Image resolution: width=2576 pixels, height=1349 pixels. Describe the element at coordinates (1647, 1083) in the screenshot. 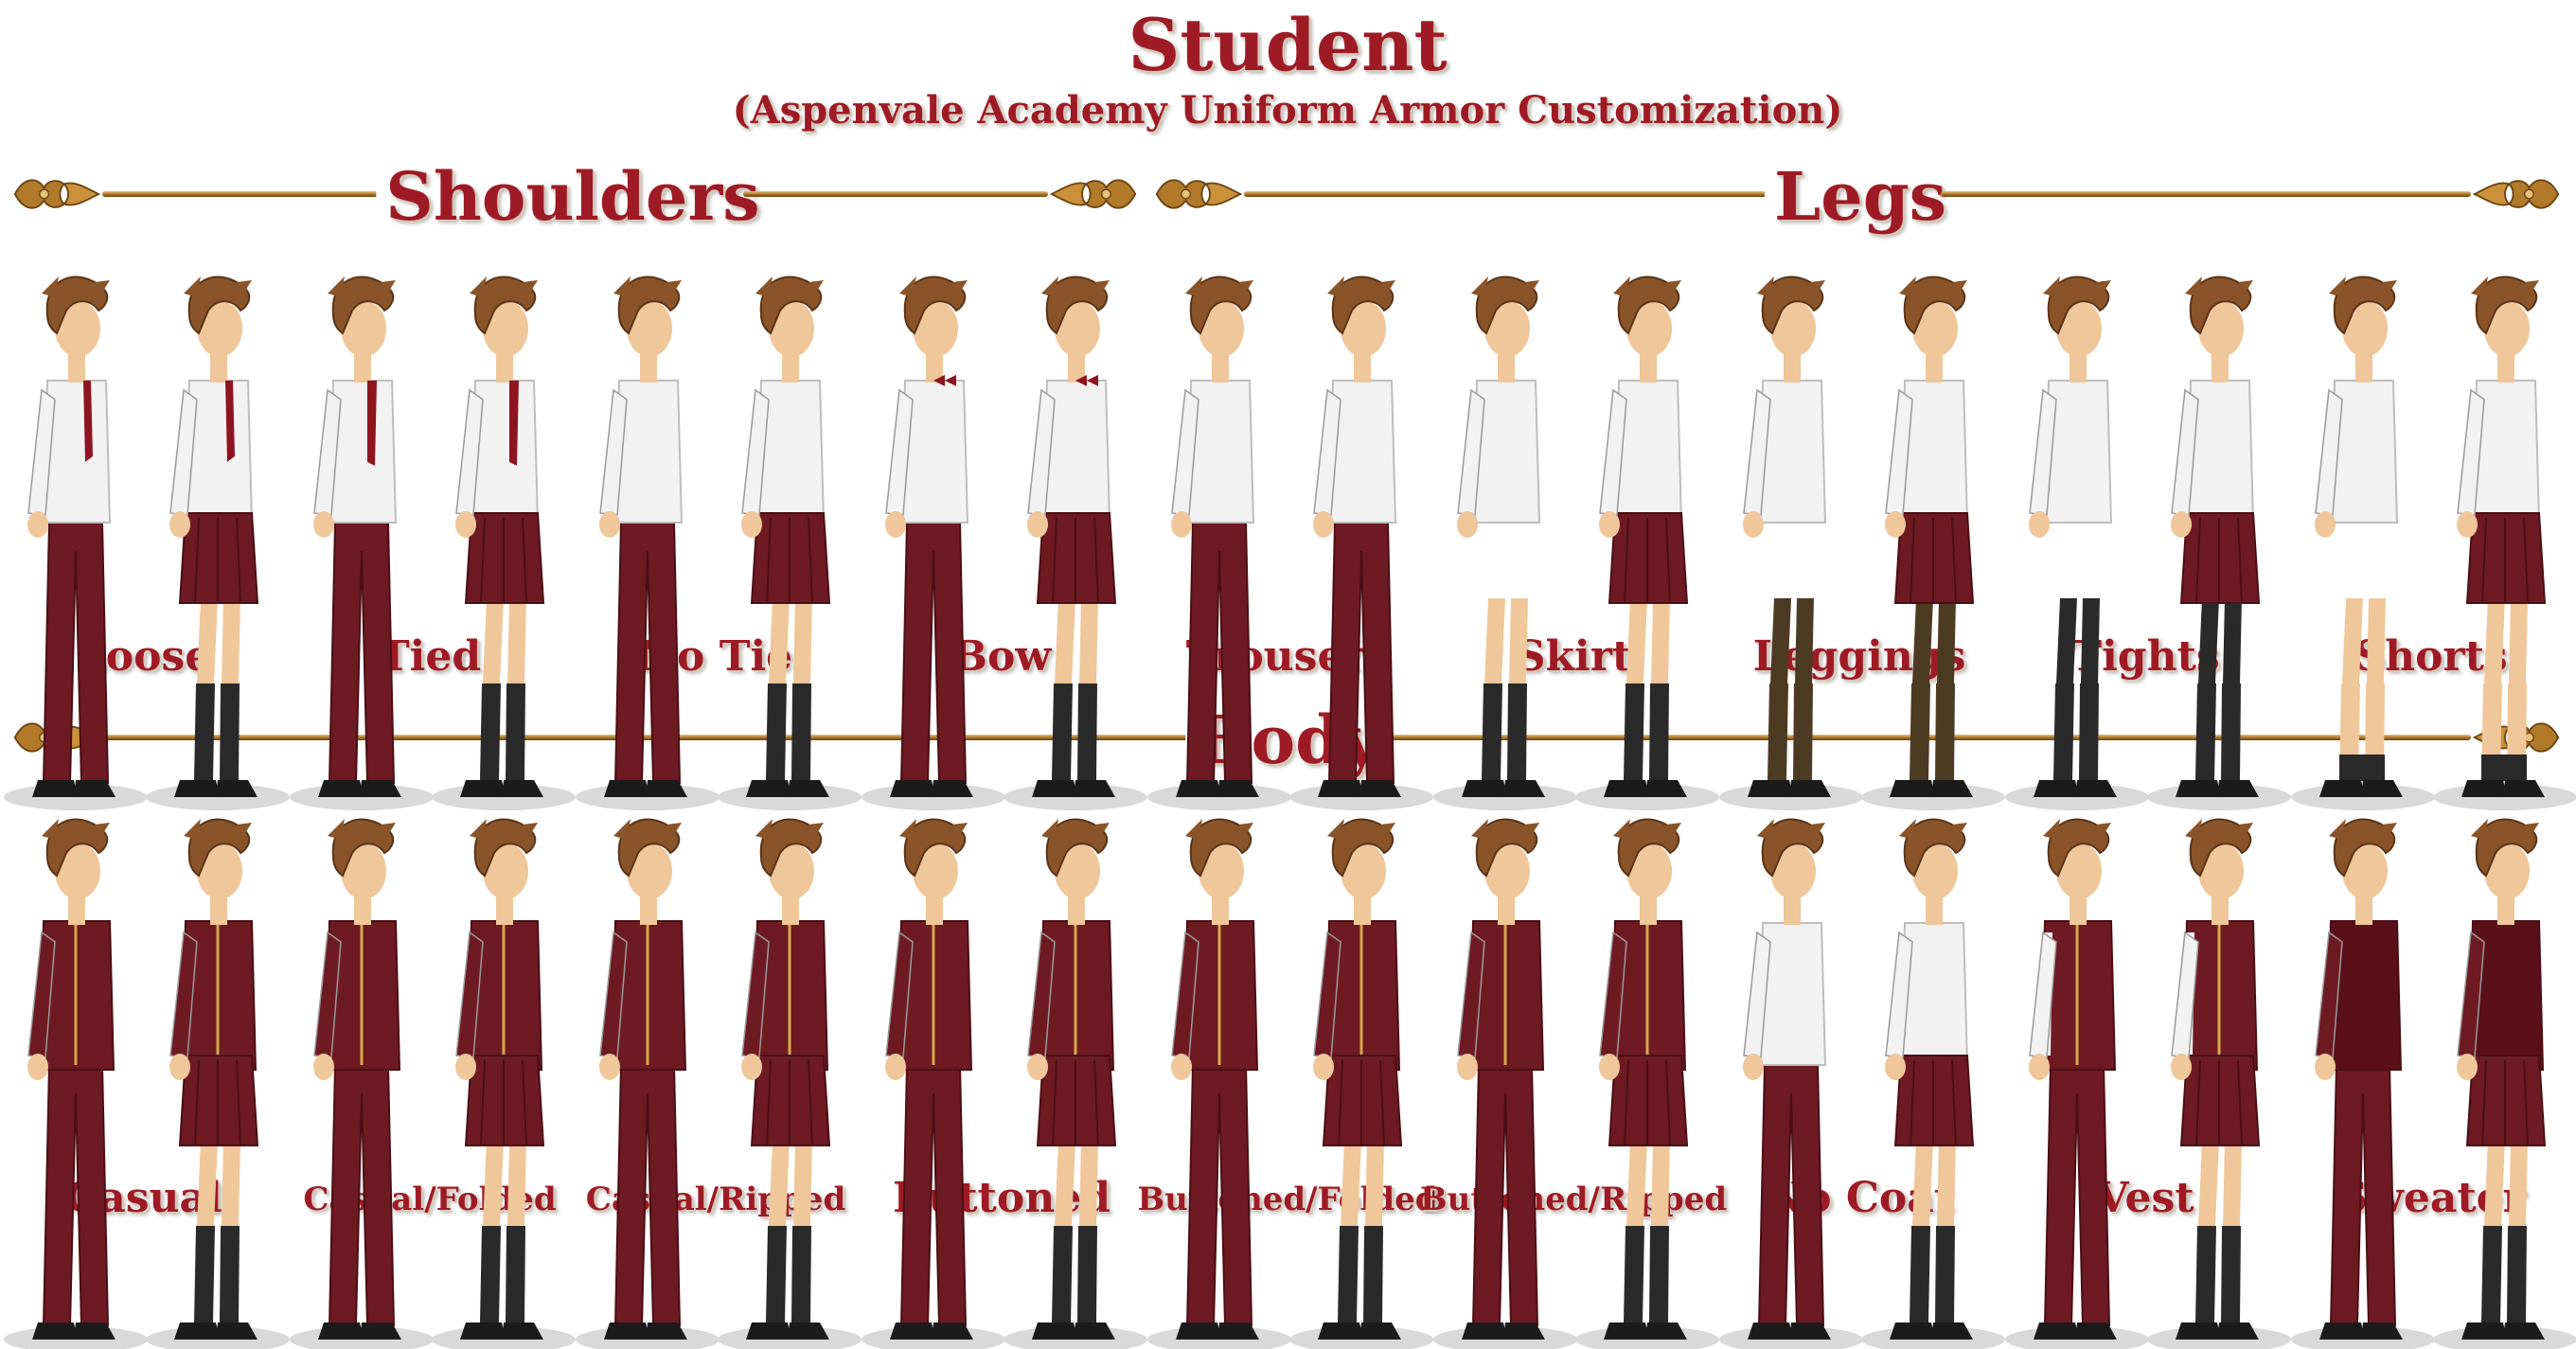

I see `character-figure-buttoned-ripped-female` at that location.